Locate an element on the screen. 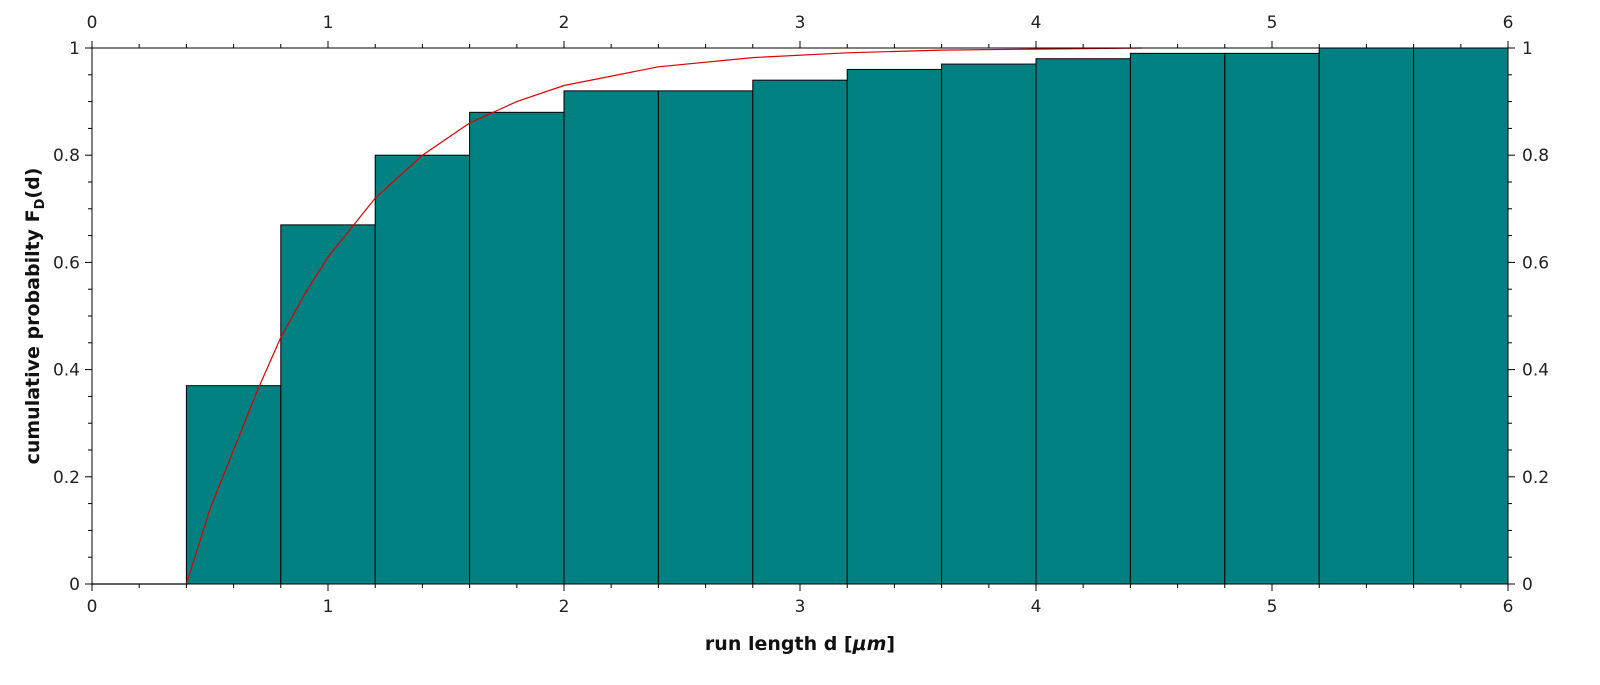 This screenshot has width=1600, height=685. x-tick-label: 0 is located at coordinates (92, 607).